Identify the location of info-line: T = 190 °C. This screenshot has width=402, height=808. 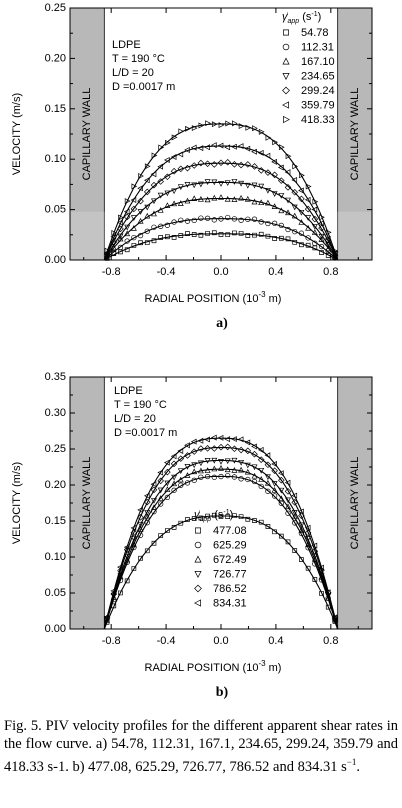
(140, 405).